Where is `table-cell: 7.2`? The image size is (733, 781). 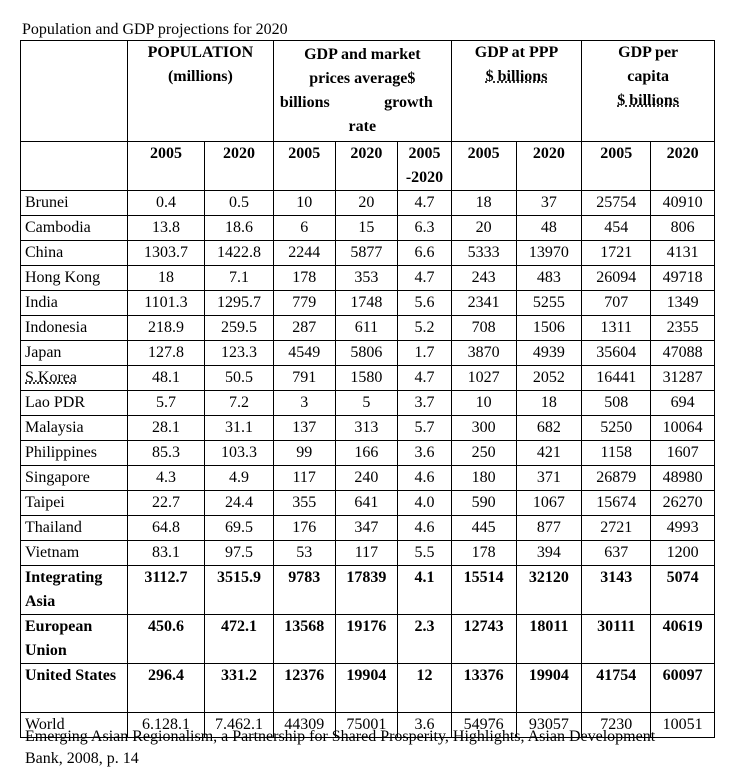 table-cell: 7.2 is located at coordinates (239, 403).